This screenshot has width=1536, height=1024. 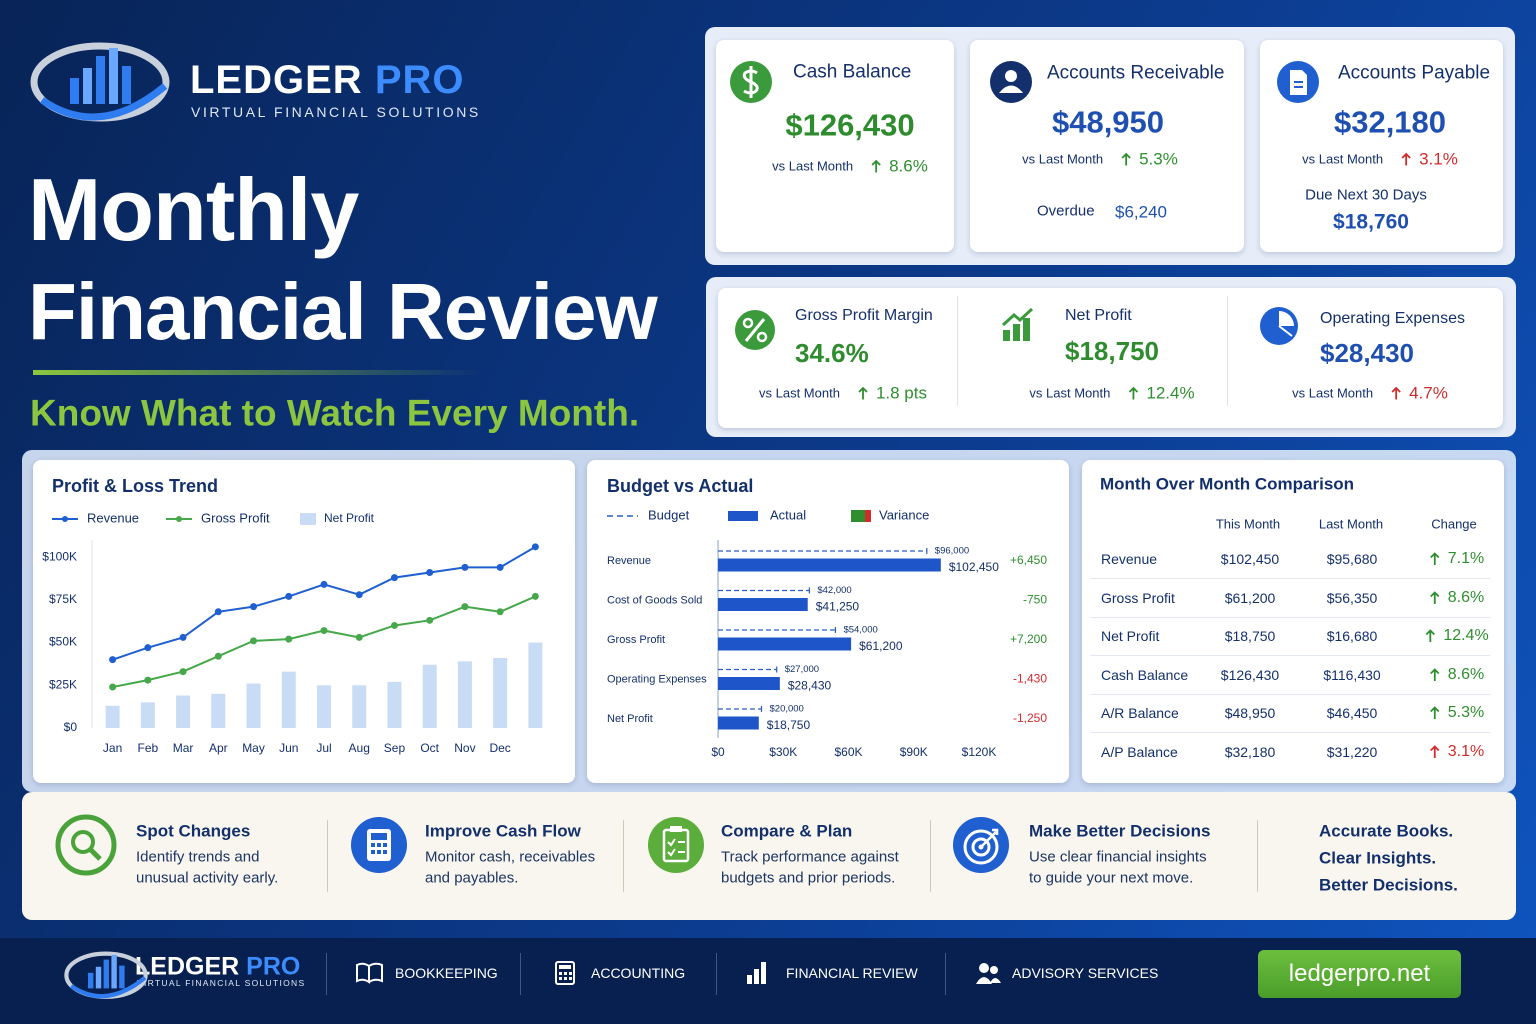 I want to click on feature-title: Improve Cash Flow, so click(x=503, y=831).